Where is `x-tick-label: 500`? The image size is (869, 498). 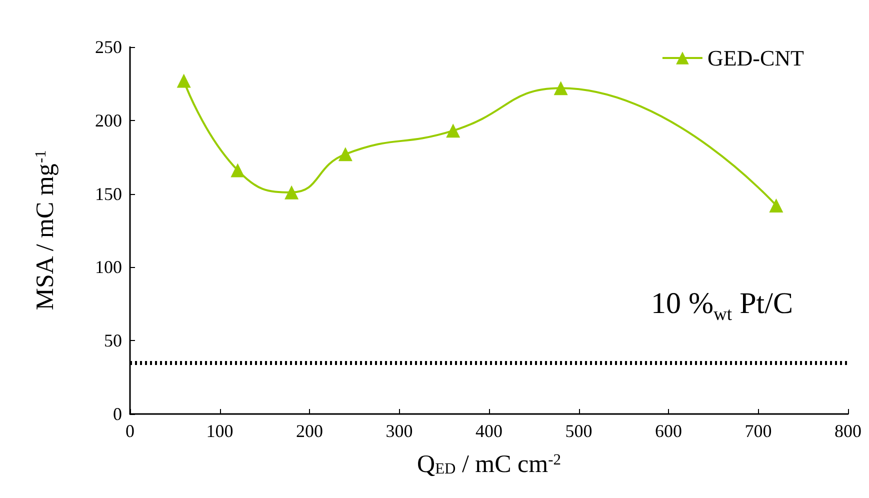 x-tick-label: 500 is located at coordinates (578, 431).